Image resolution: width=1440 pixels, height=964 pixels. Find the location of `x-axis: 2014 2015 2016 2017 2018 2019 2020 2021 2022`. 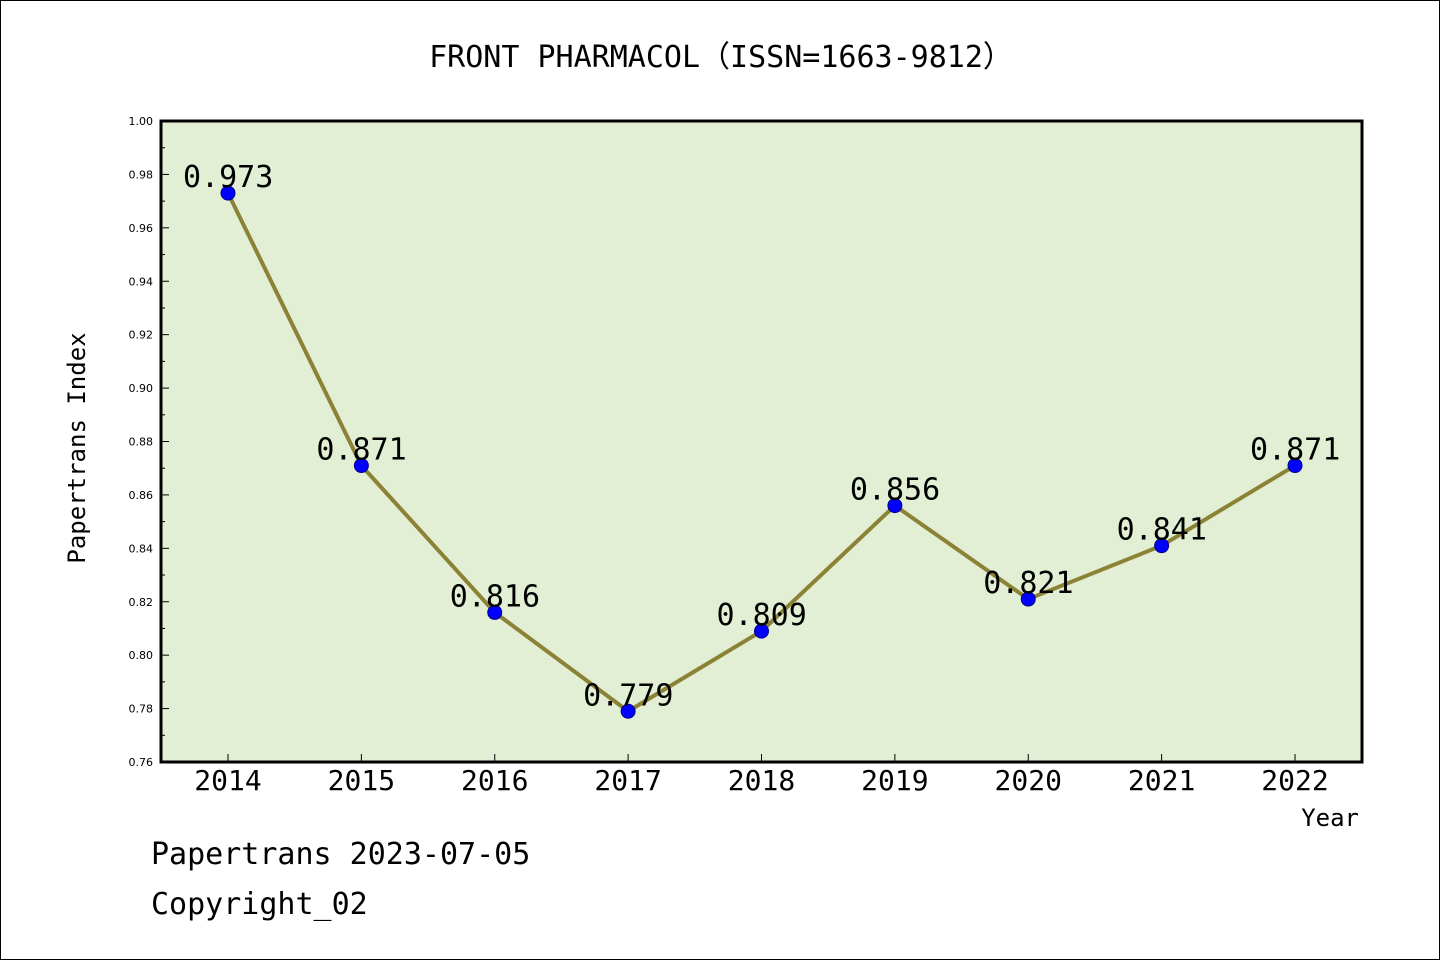

x-axis: 2014 2015 2016 2017 2018 2019 2020 2021 2022 is located at coordinates (761, 775).